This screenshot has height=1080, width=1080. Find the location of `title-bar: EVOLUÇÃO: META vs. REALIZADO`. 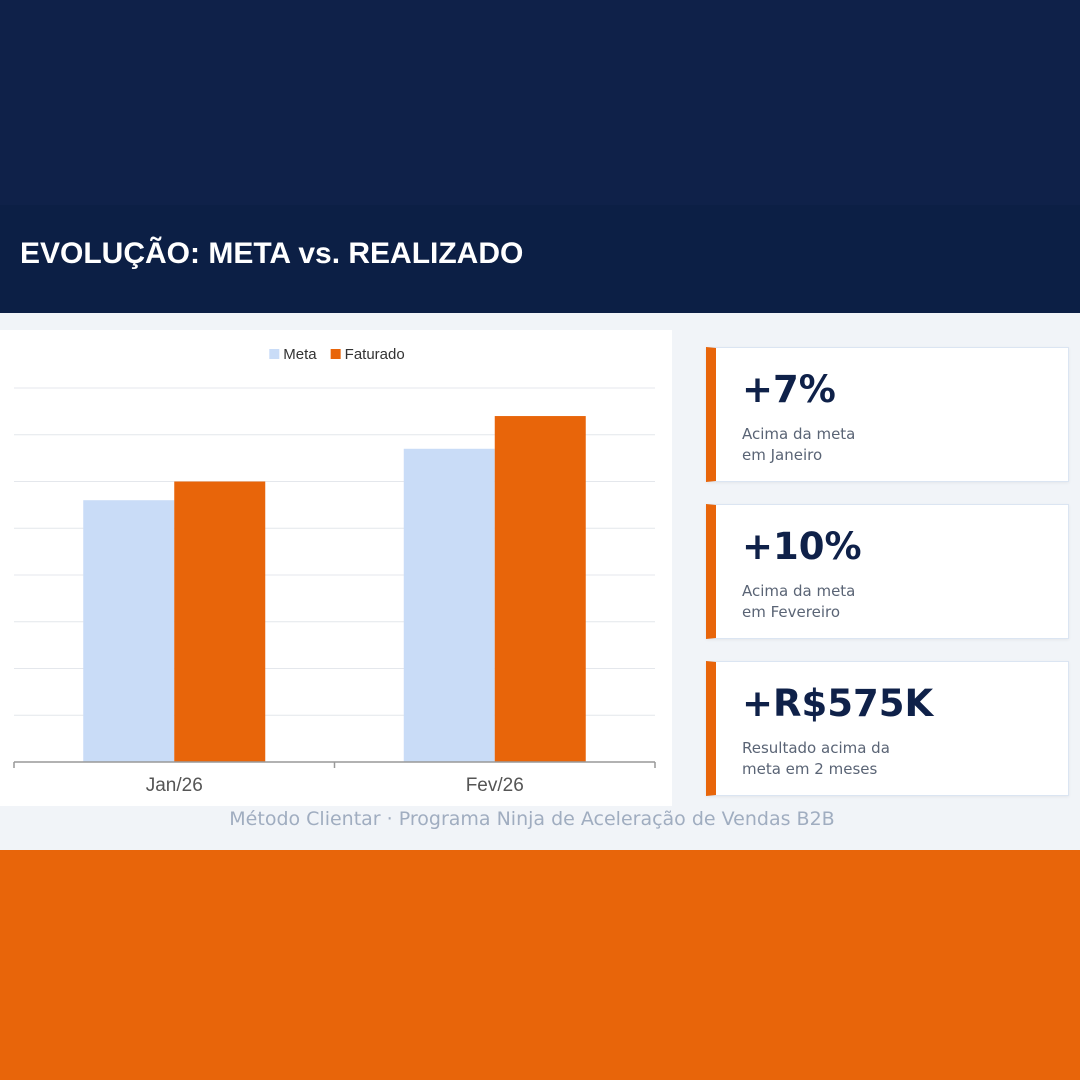

title-bar: EVOLUÇÃO: META vs. REALIZADO is located at coordinates (540, 259).